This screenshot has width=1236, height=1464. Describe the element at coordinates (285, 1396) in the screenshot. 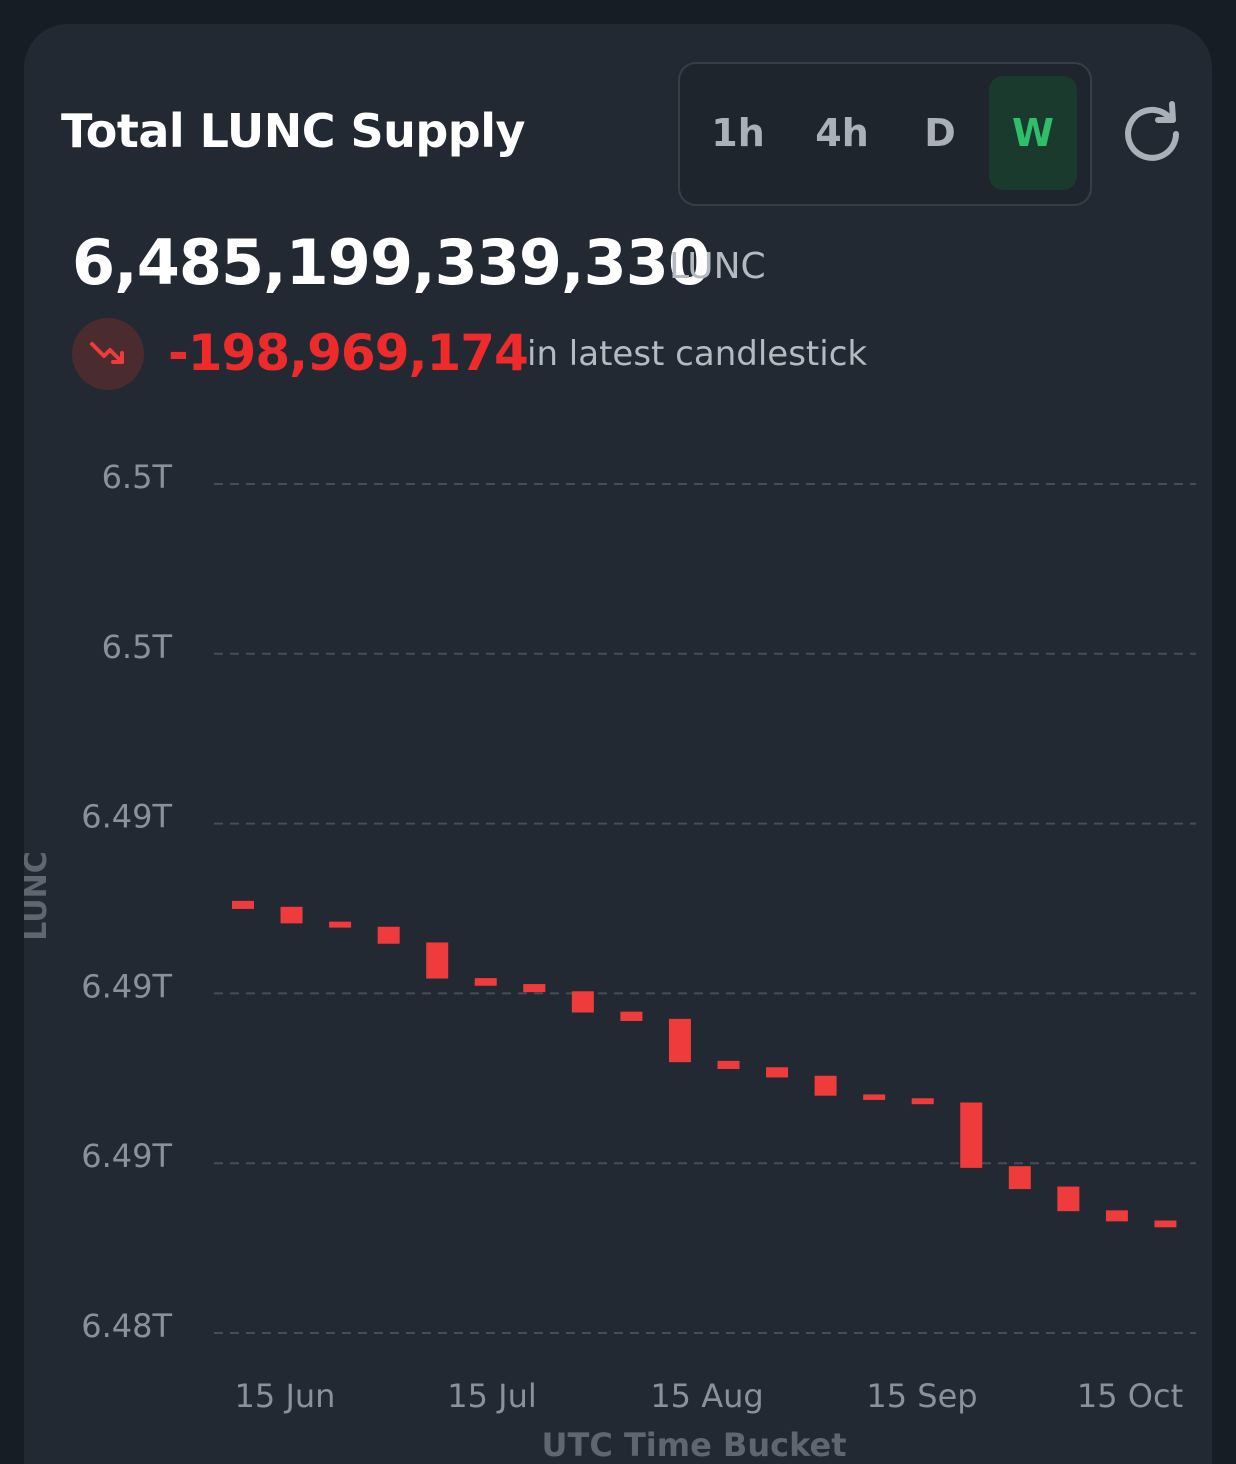

I see `x-tick-label: 15 Jun` at that location.